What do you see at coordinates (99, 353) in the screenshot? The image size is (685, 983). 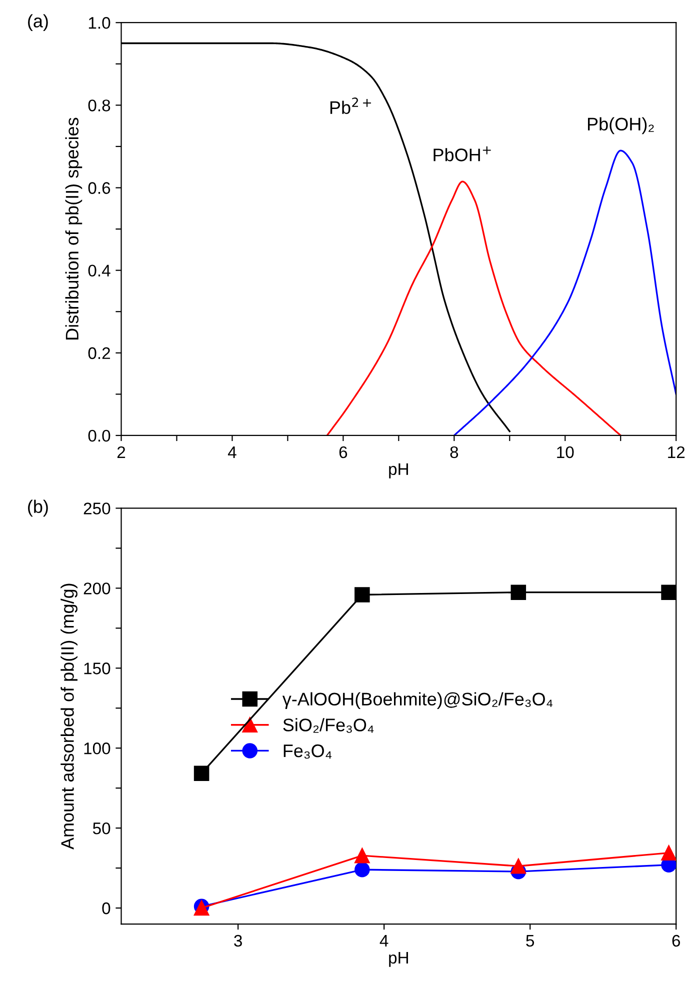 I see `y-tick-label: 0.2` at bounding box center [99, 353].